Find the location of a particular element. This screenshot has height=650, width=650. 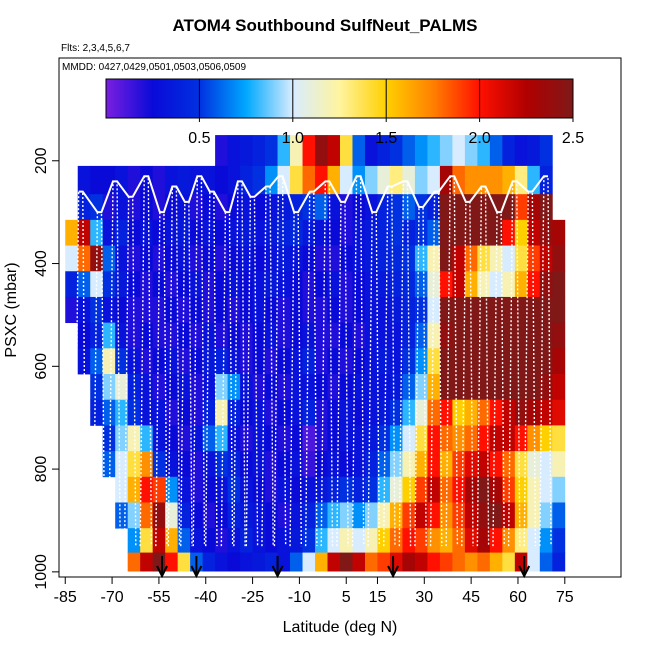

y-tick-label: 200 is located at coordinates (41, 160).